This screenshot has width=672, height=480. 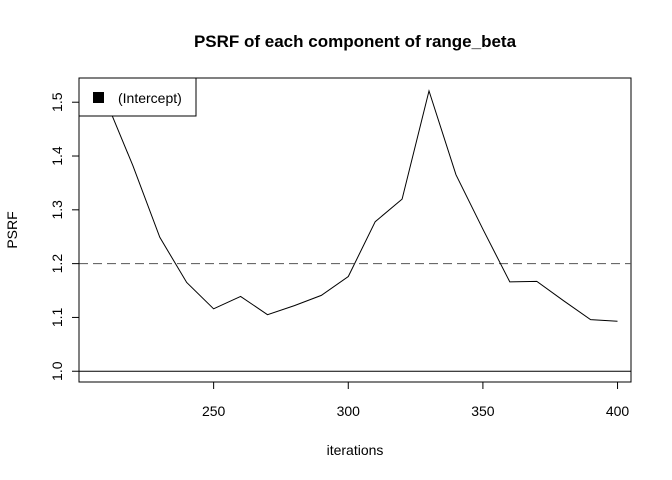 I want to click on y-tick-label: 1.0, so click(x=57, y=371).